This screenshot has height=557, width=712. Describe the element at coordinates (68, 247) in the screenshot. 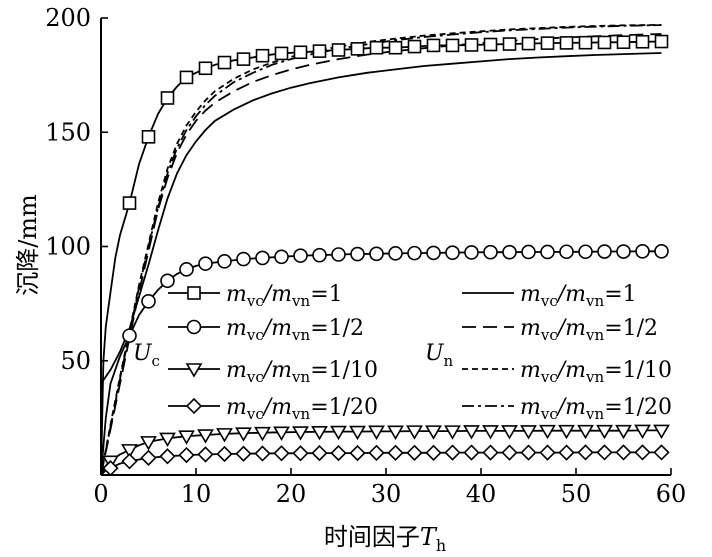

I see `y-tick-label-100: 100` at that location.